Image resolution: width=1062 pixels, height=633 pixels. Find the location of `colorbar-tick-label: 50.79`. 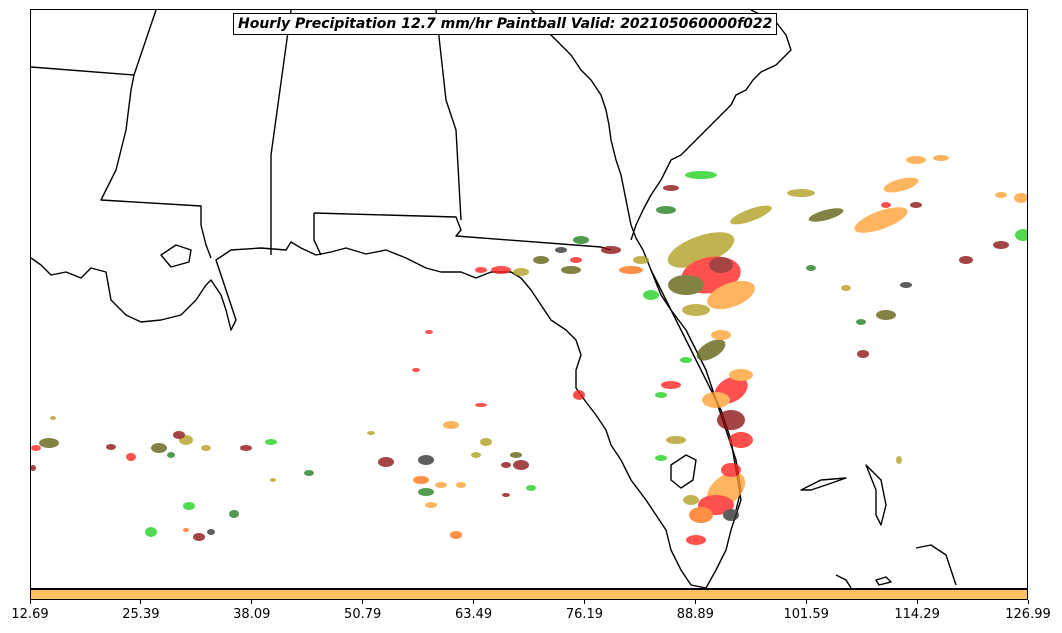

colorbar-tick-label: 50.79 is located at coordinates (363, 614).